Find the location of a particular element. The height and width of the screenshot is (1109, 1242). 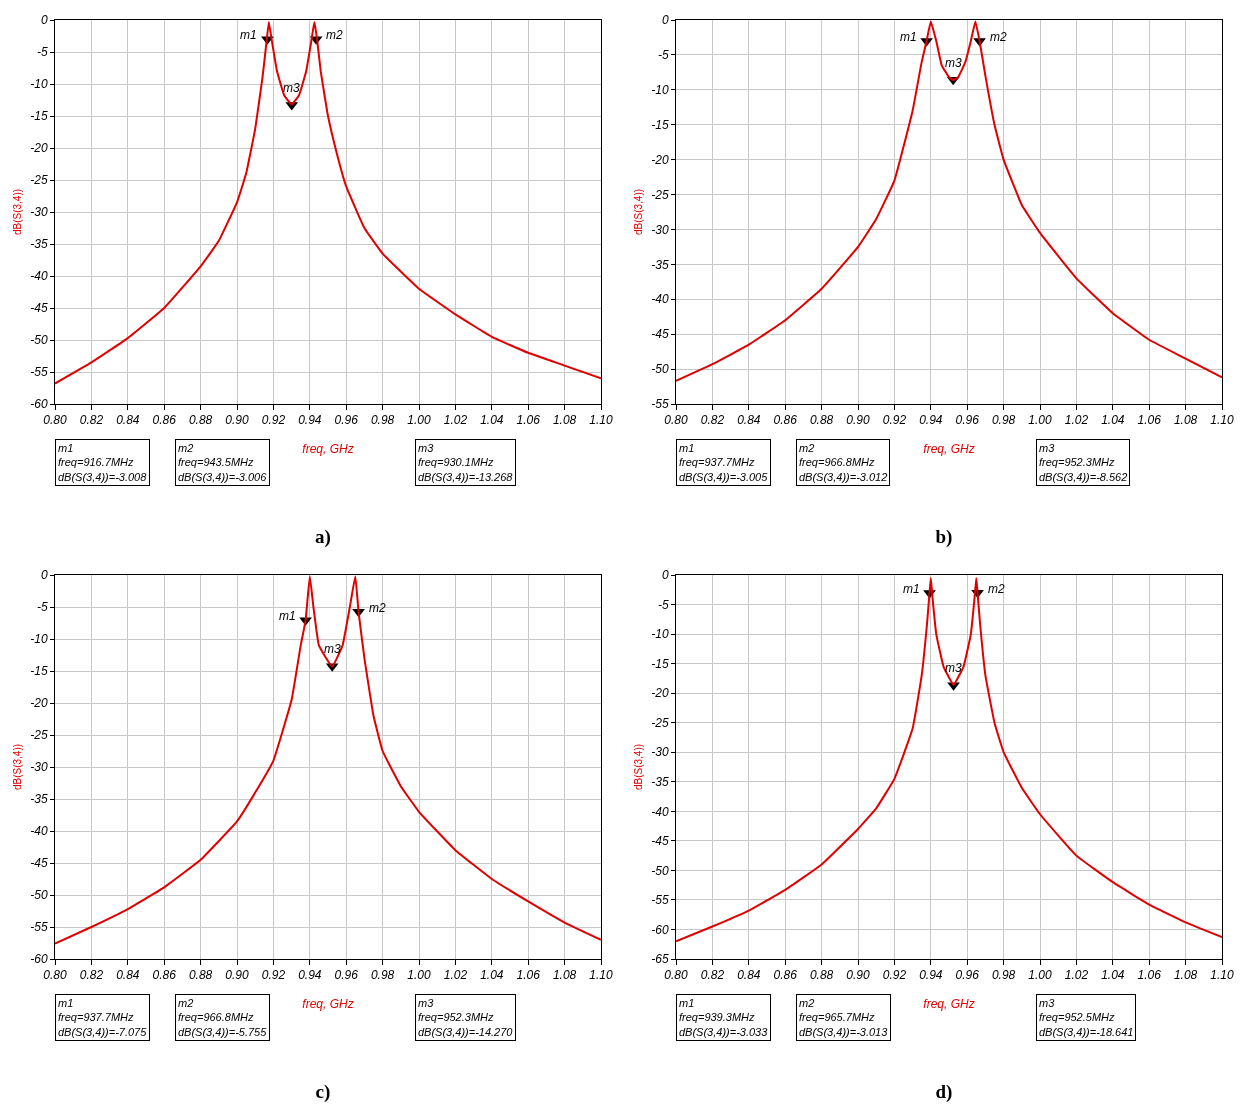

text: a) is located at coordinates (323, 536).